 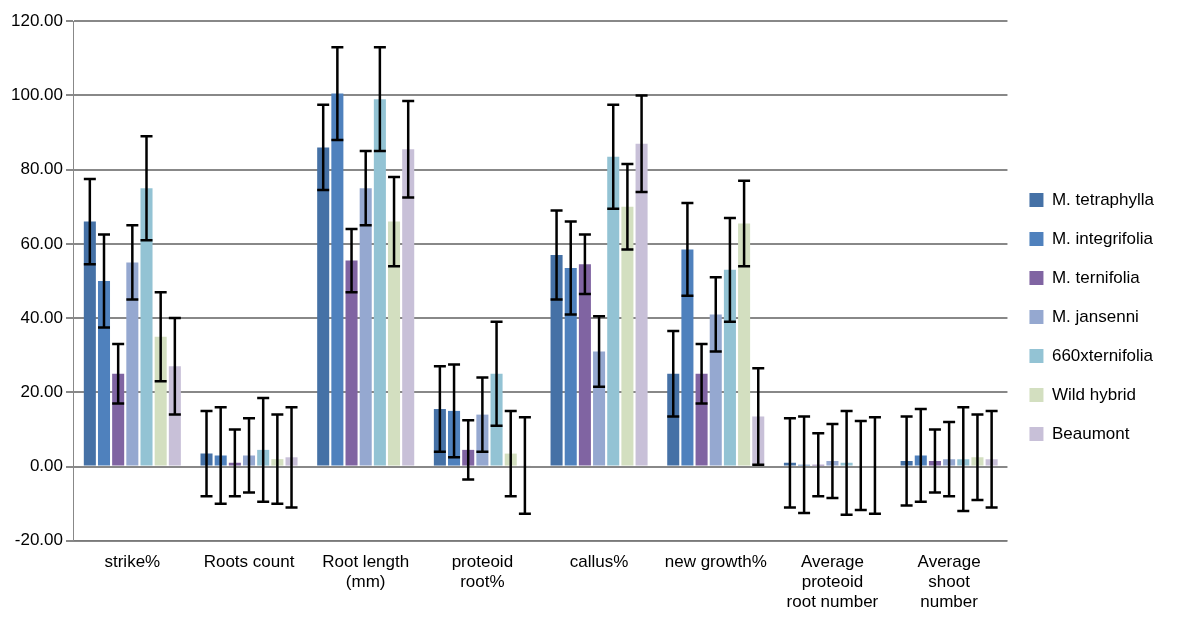 What do you see at coordinates (599, 561) in the screenshot?
I see `x-tick-label: callus%` at bounding box center [599, 561].